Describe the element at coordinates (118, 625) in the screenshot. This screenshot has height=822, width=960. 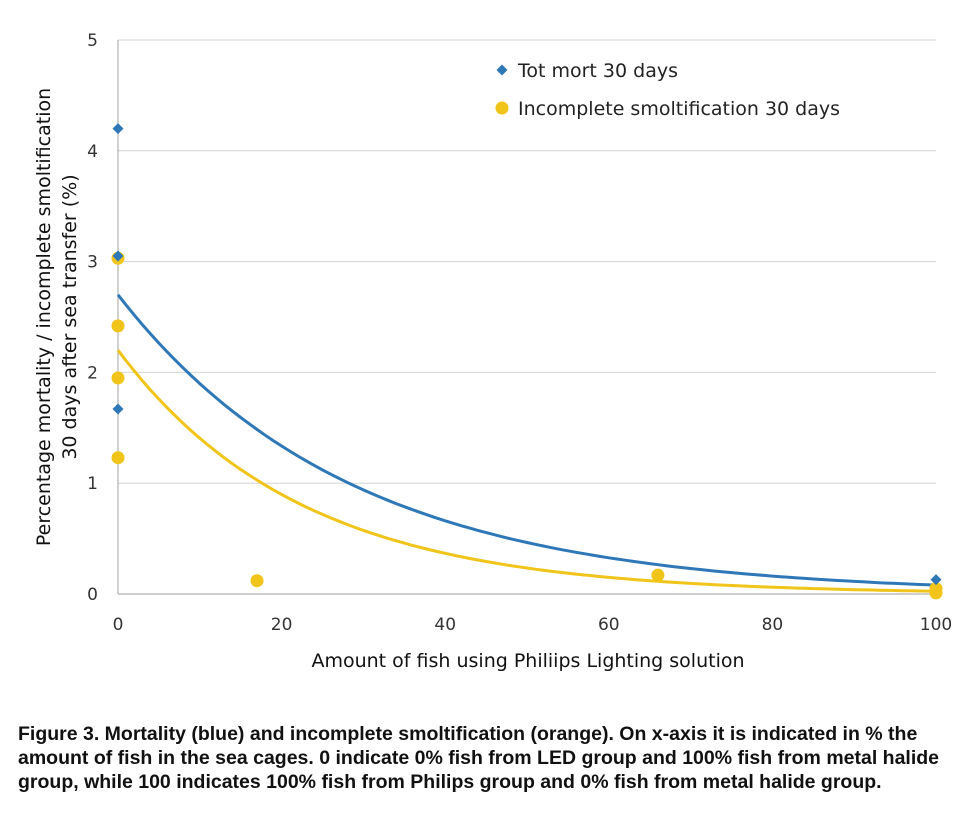
I see `x-tick-0: 0` at that location.